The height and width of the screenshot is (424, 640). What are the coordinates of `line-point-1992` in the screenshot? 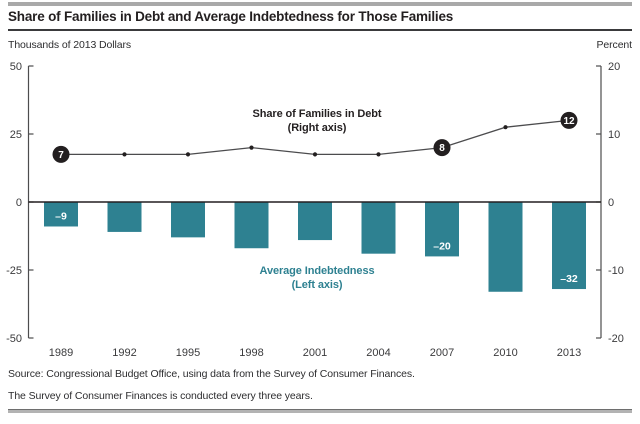 It's located at (124, 154).